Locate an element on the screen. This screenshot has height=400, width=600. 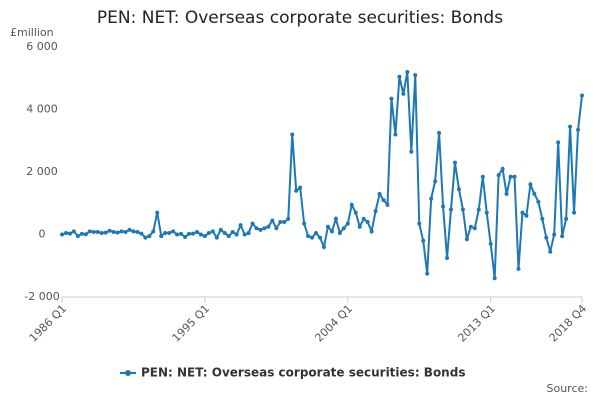
x-tick-label: 2018 Q4 is located at coordinates (568, 323).